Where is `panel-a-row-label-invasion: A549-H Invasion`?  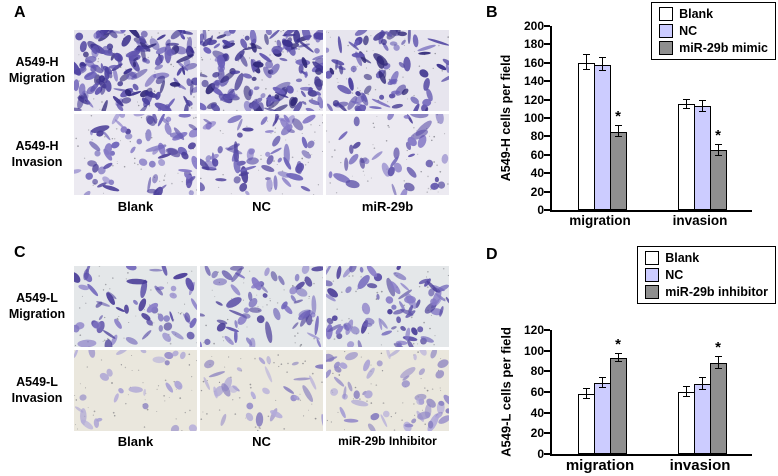 panel-a-row-label-invasion: A549-H Invasion is located at coordinates (37, 154).